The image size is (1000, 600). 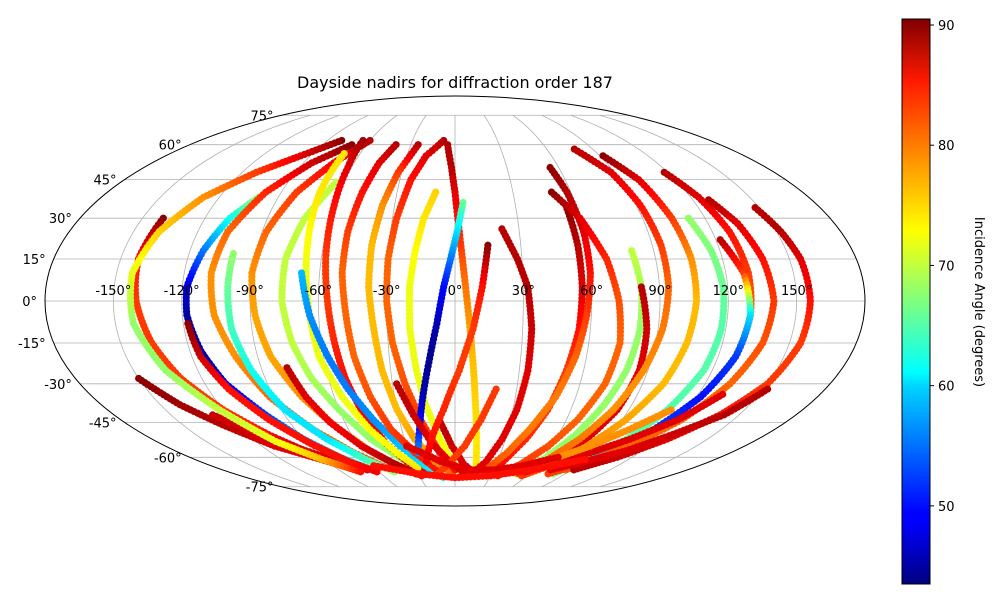 What do you see at coordinates (916, 301) in the screenshot?
I see `colorbar-gradient` at bounding box center [916, 301].